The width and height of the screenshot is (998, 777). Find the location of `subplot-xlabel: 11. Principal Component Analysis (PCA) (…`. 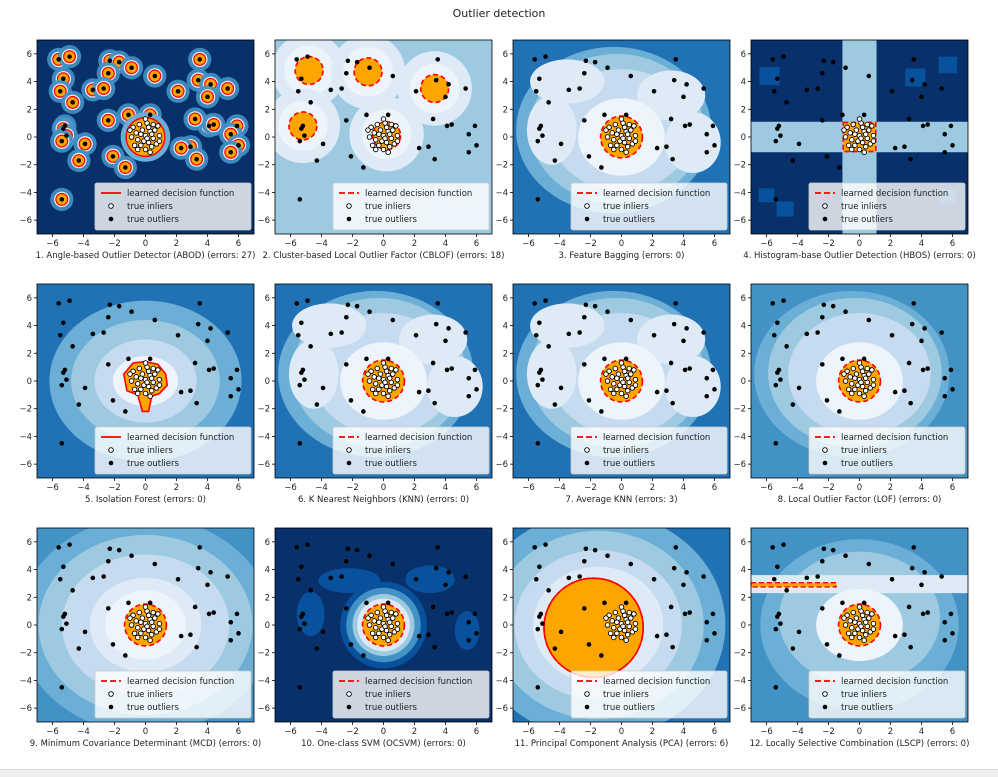

subplot-xlabel: 11. Principal Component Analysis (PCA) (… is located at coordinates (622, 744).